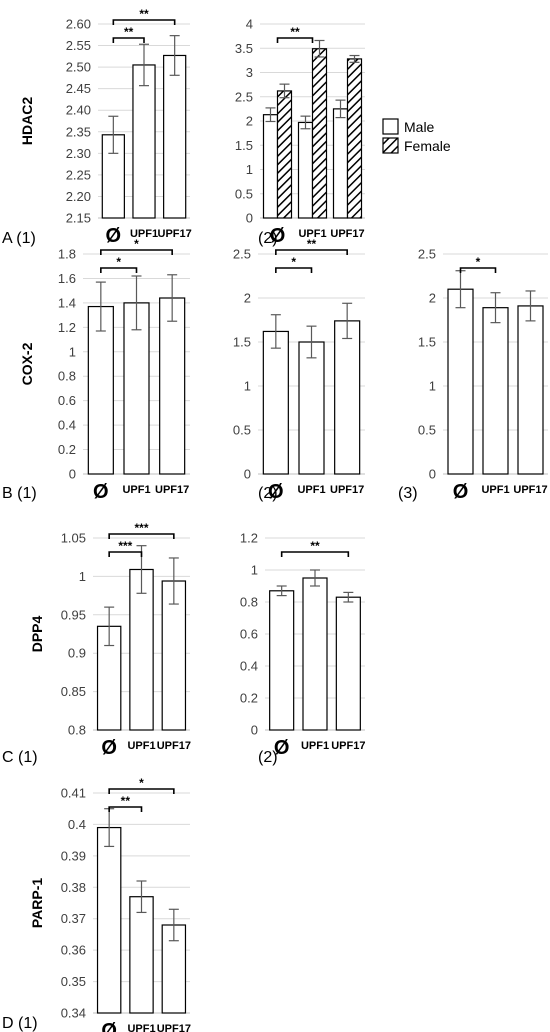 The image size is (550, 1032). I want to click on y-tick-label: 2.60, so click(78, 24).